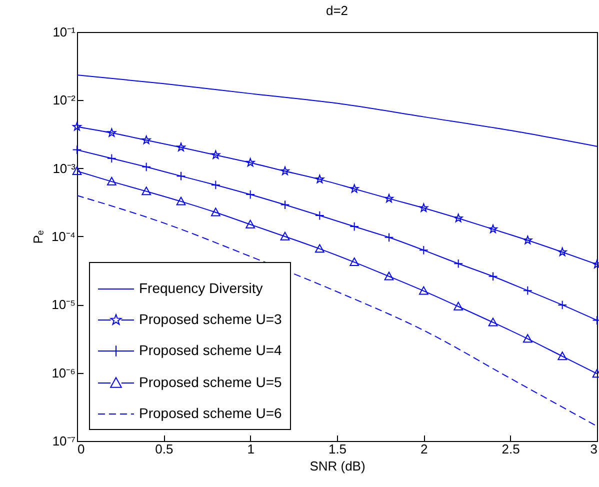 This screenshot has height=487, width=599. What do you see at coordinates (594, 449) in the screenshot?
I see `x-tick-label: 3` at bounding box center [594, 449].